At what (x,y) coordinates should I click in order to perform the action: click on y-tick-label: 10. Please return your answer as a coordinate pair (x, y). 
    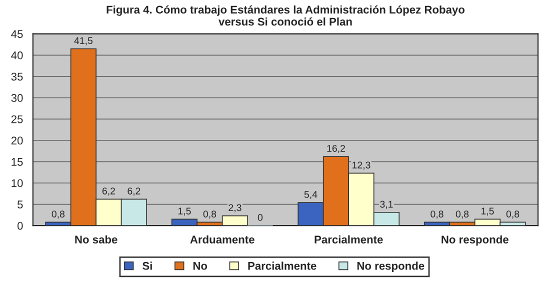
    Looking at the image, I should click on (17, 183).